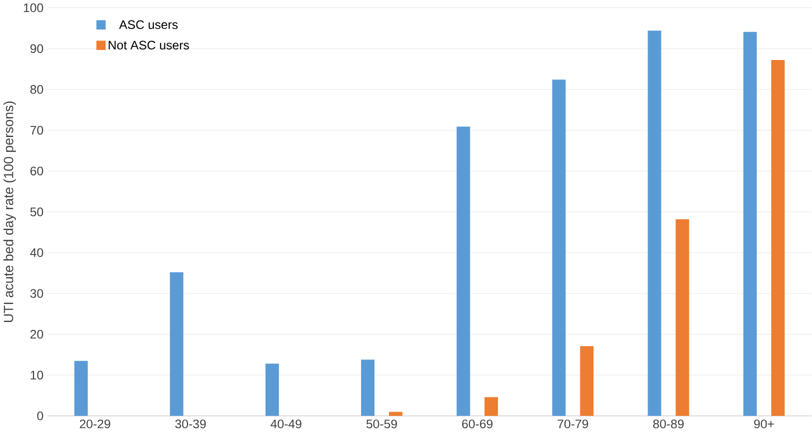  Describe the element at coordinates (37, 130) in the screenshot. I see `y-tick-label: 70` at that location.